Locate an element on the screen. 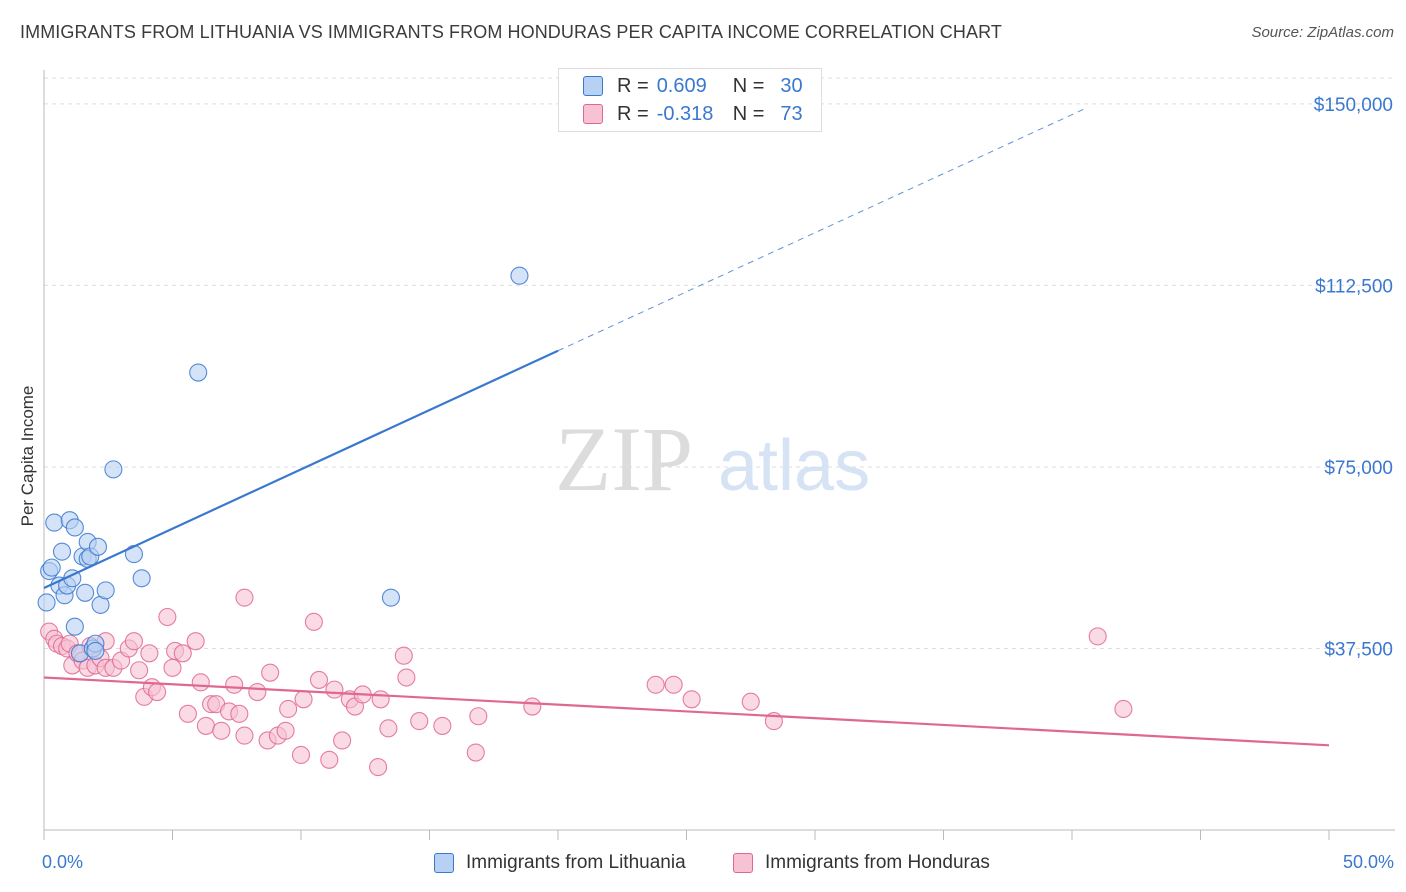 This screenshot has width=1406, height=892. trend-line-lithuania-extension is located at coordinates (821, 230).